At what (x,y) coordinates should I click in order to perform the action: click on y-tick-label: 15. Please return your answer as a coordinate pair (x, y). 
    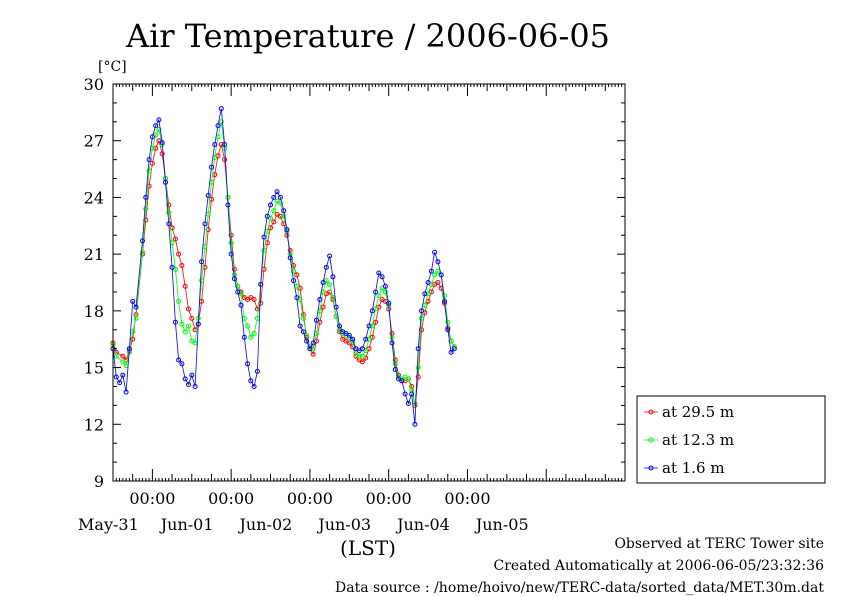
    Looking at the image, I should click on (94, 368).